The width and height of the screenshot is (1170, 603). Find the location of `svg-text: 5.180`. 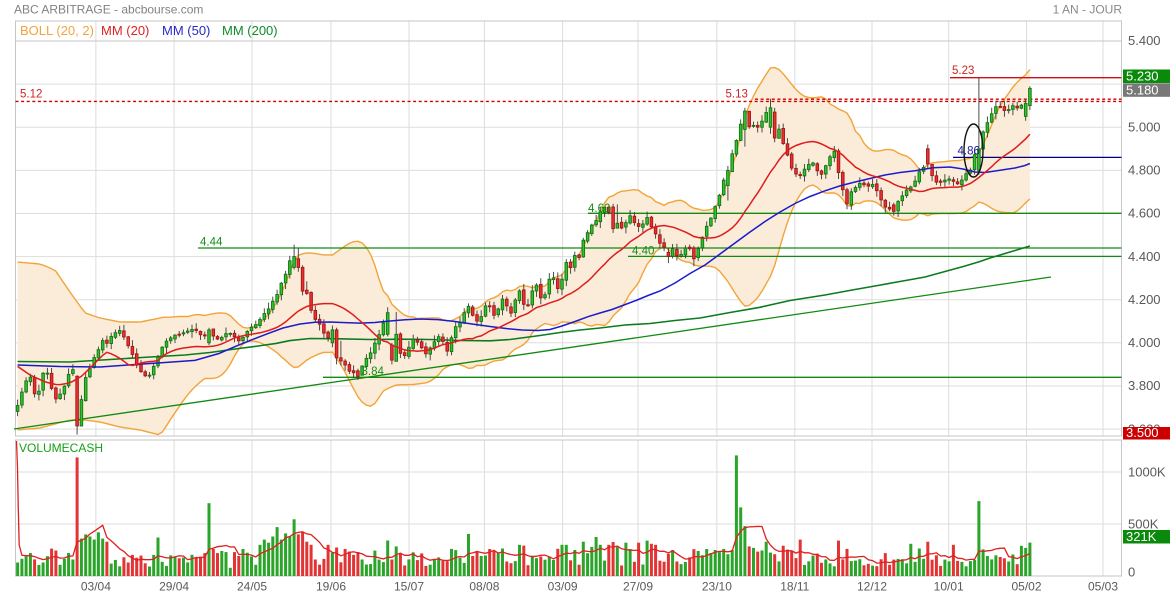

svg-text: 5.180 is located at coordinates (1142, 89).